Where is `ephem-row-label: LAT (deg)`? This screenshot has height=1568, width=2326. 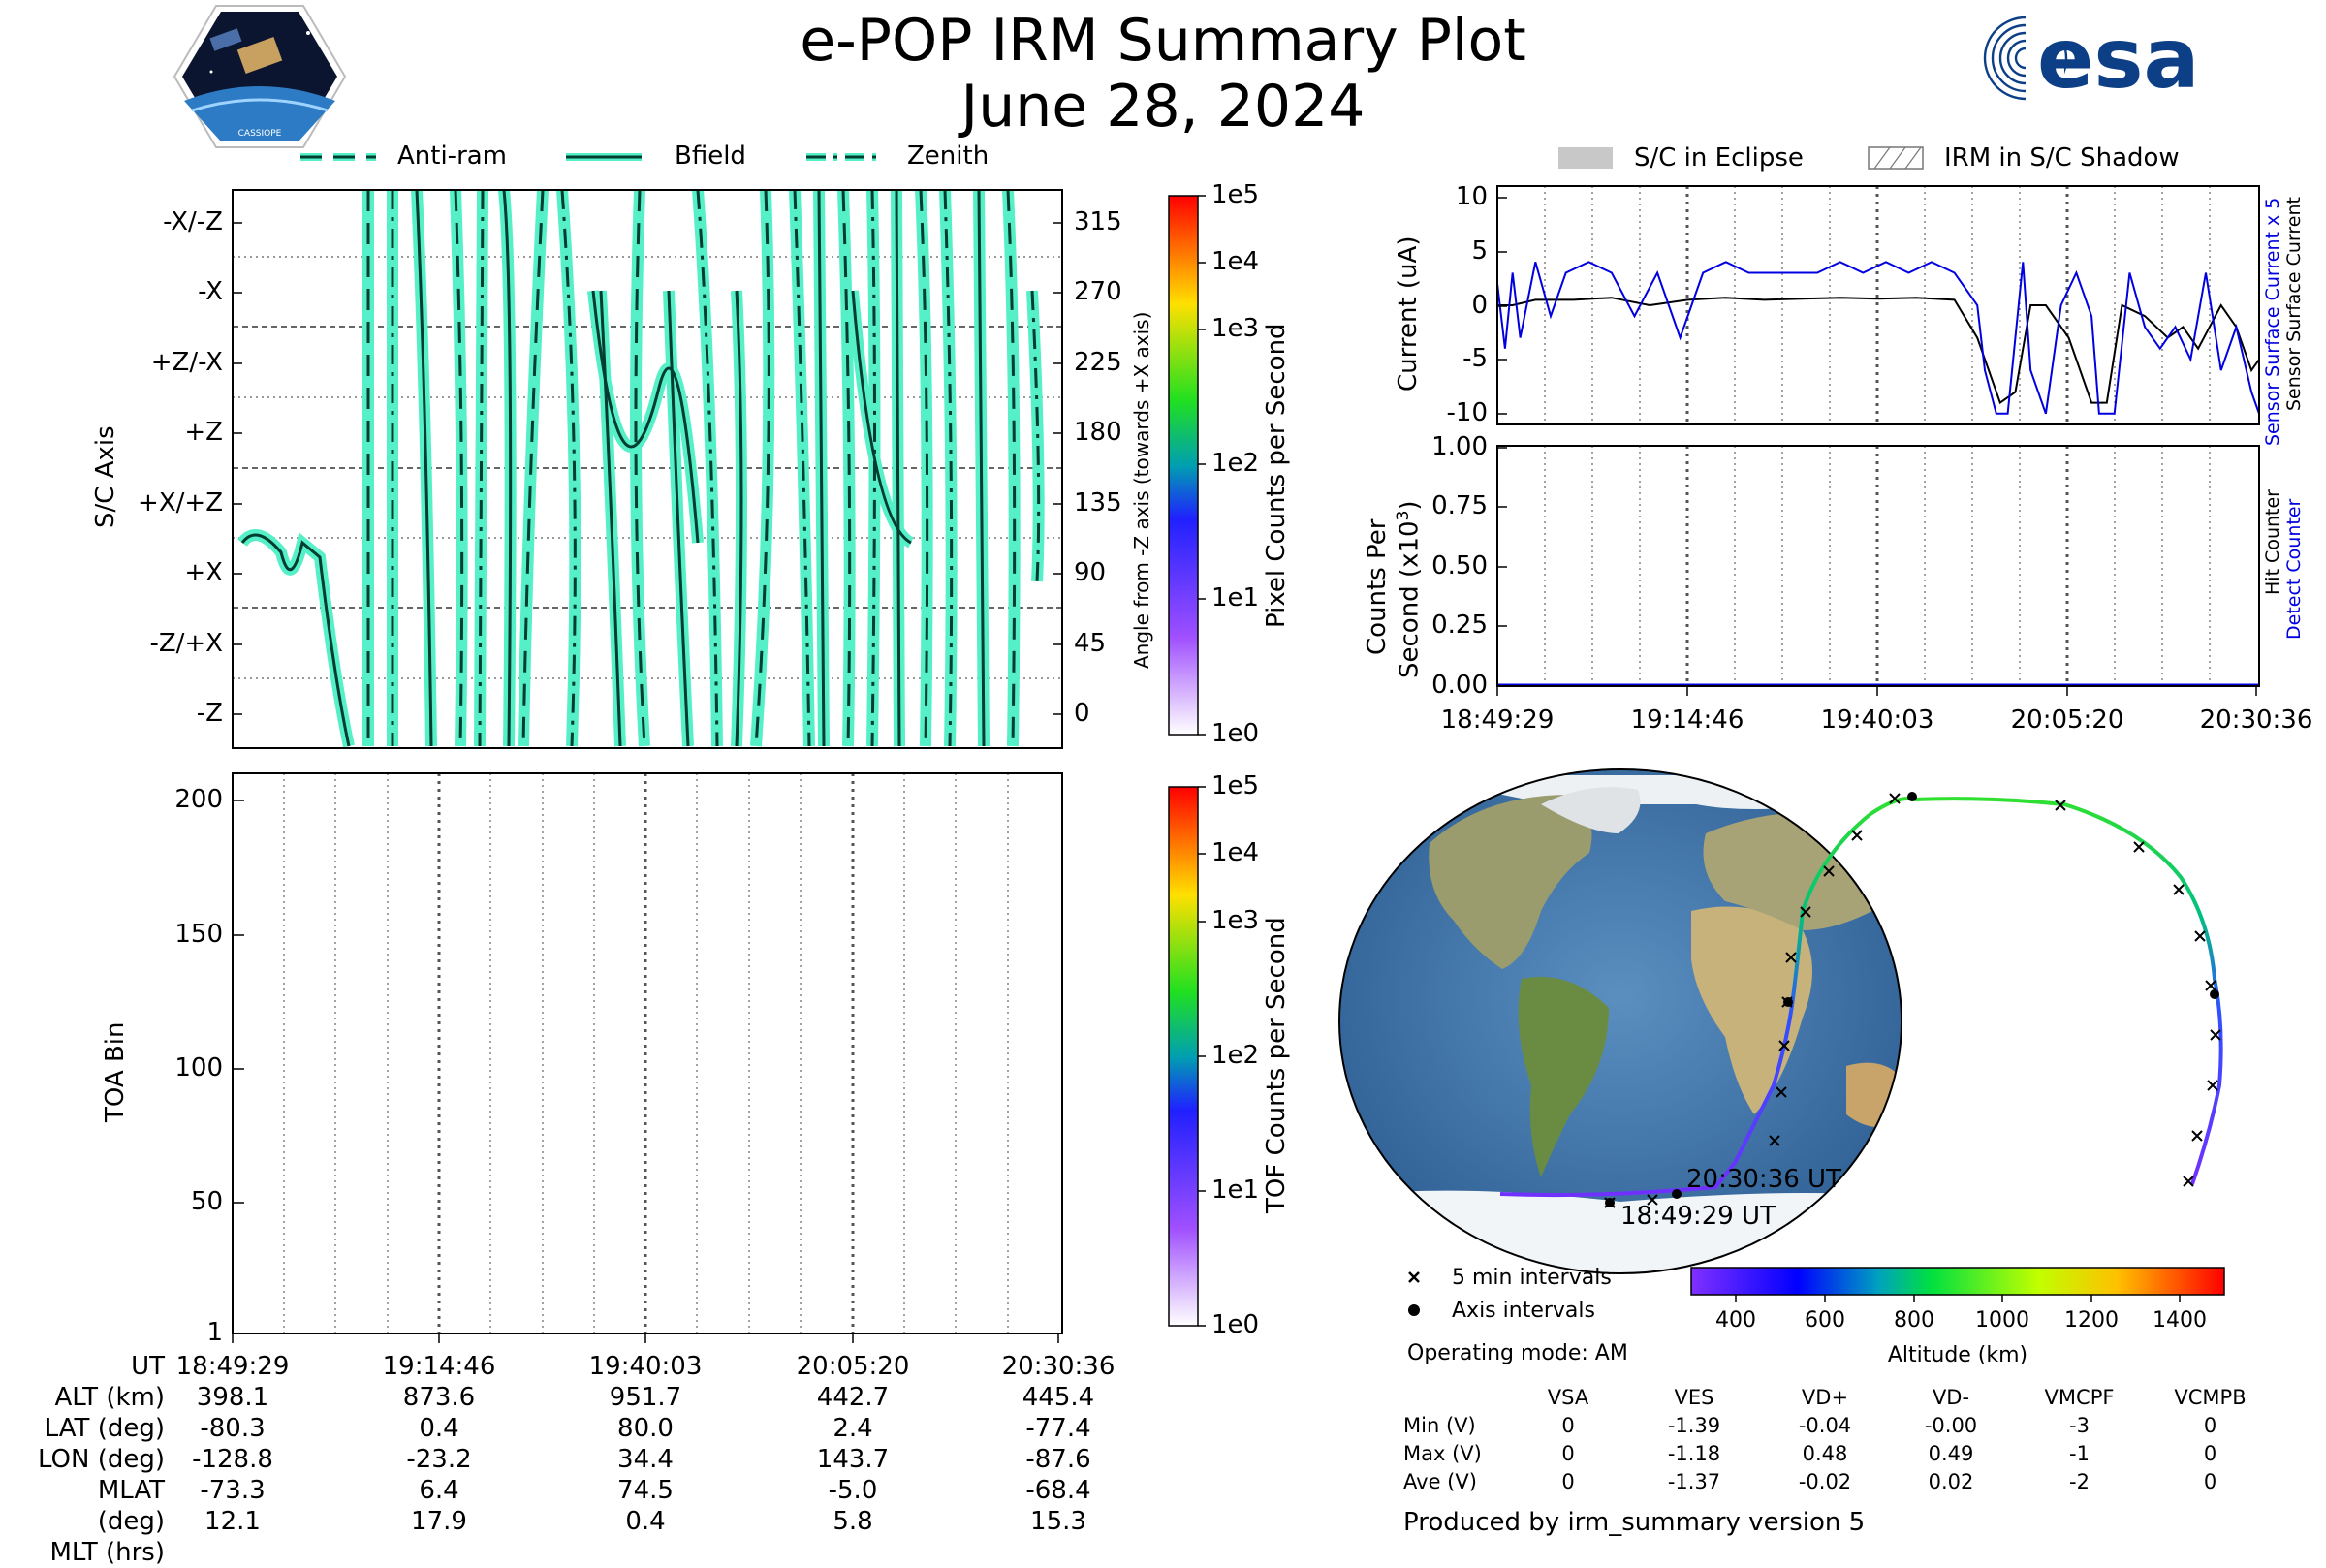 ephem-row-label: LAT (deg) is located at coordinates (104, 1429).